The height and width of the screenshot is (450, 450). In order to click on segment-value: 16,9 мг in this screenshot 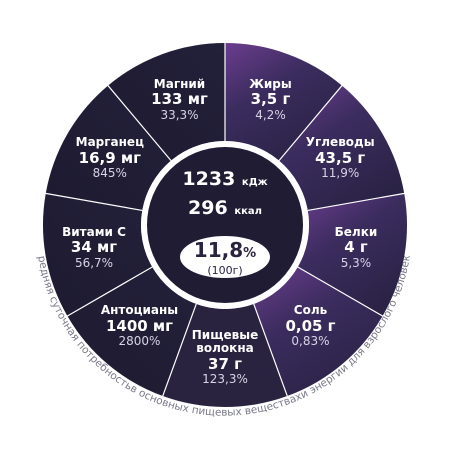, I will do `click(109, 157)`.